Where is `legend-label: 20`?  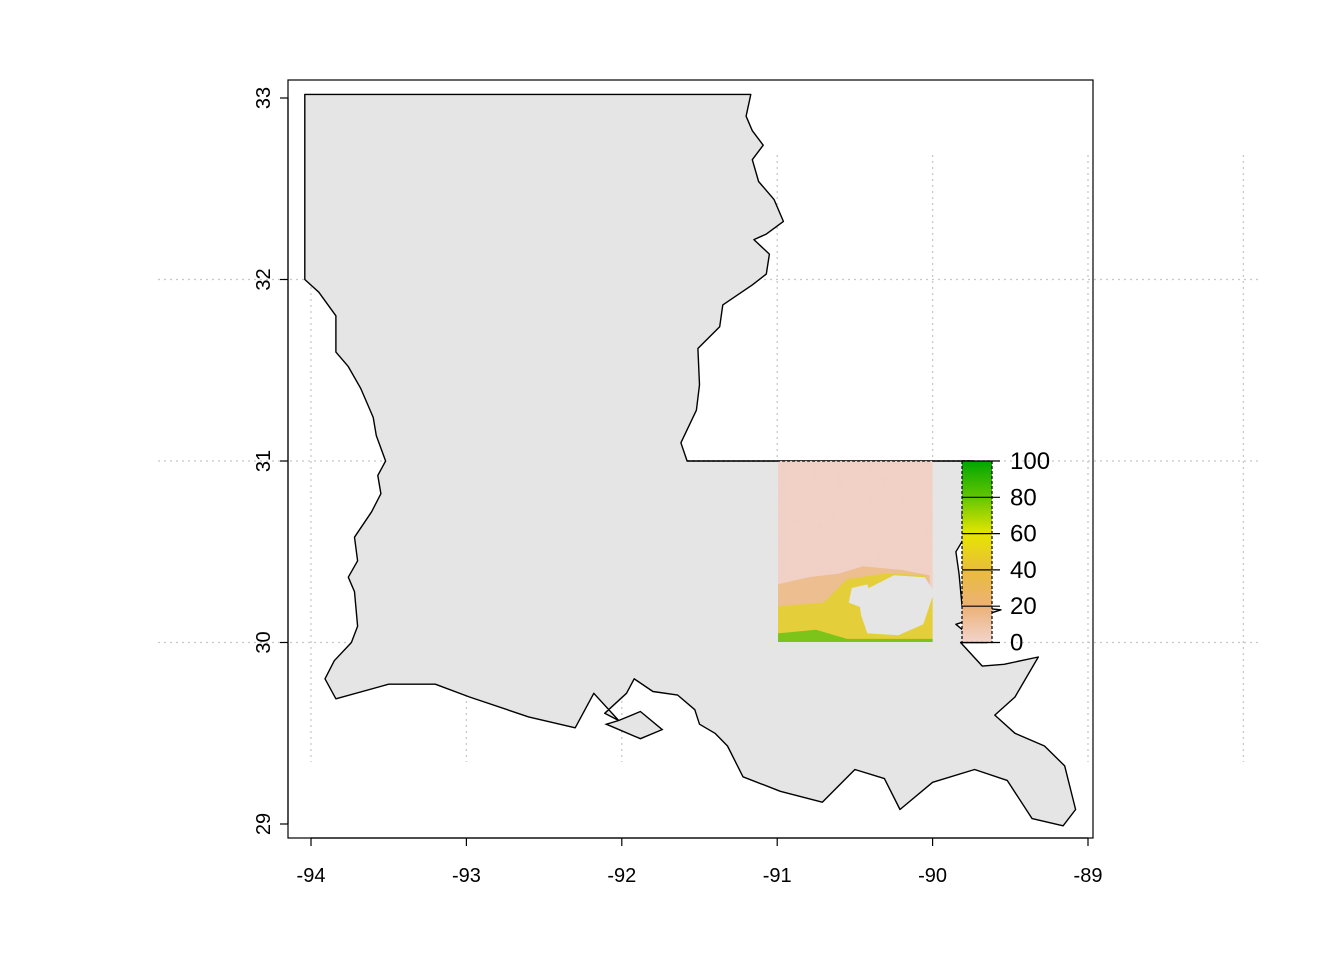
legend-label: 20 is located at coordinates (1023, 606).